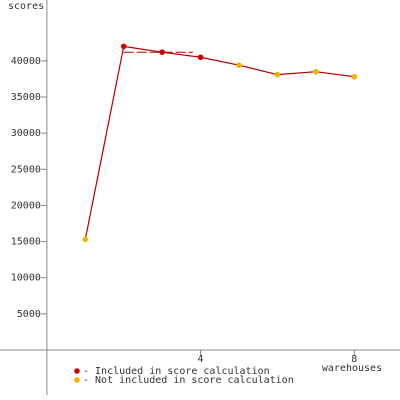  I want to click on y-tick-label: 5000, so click(29, 314).